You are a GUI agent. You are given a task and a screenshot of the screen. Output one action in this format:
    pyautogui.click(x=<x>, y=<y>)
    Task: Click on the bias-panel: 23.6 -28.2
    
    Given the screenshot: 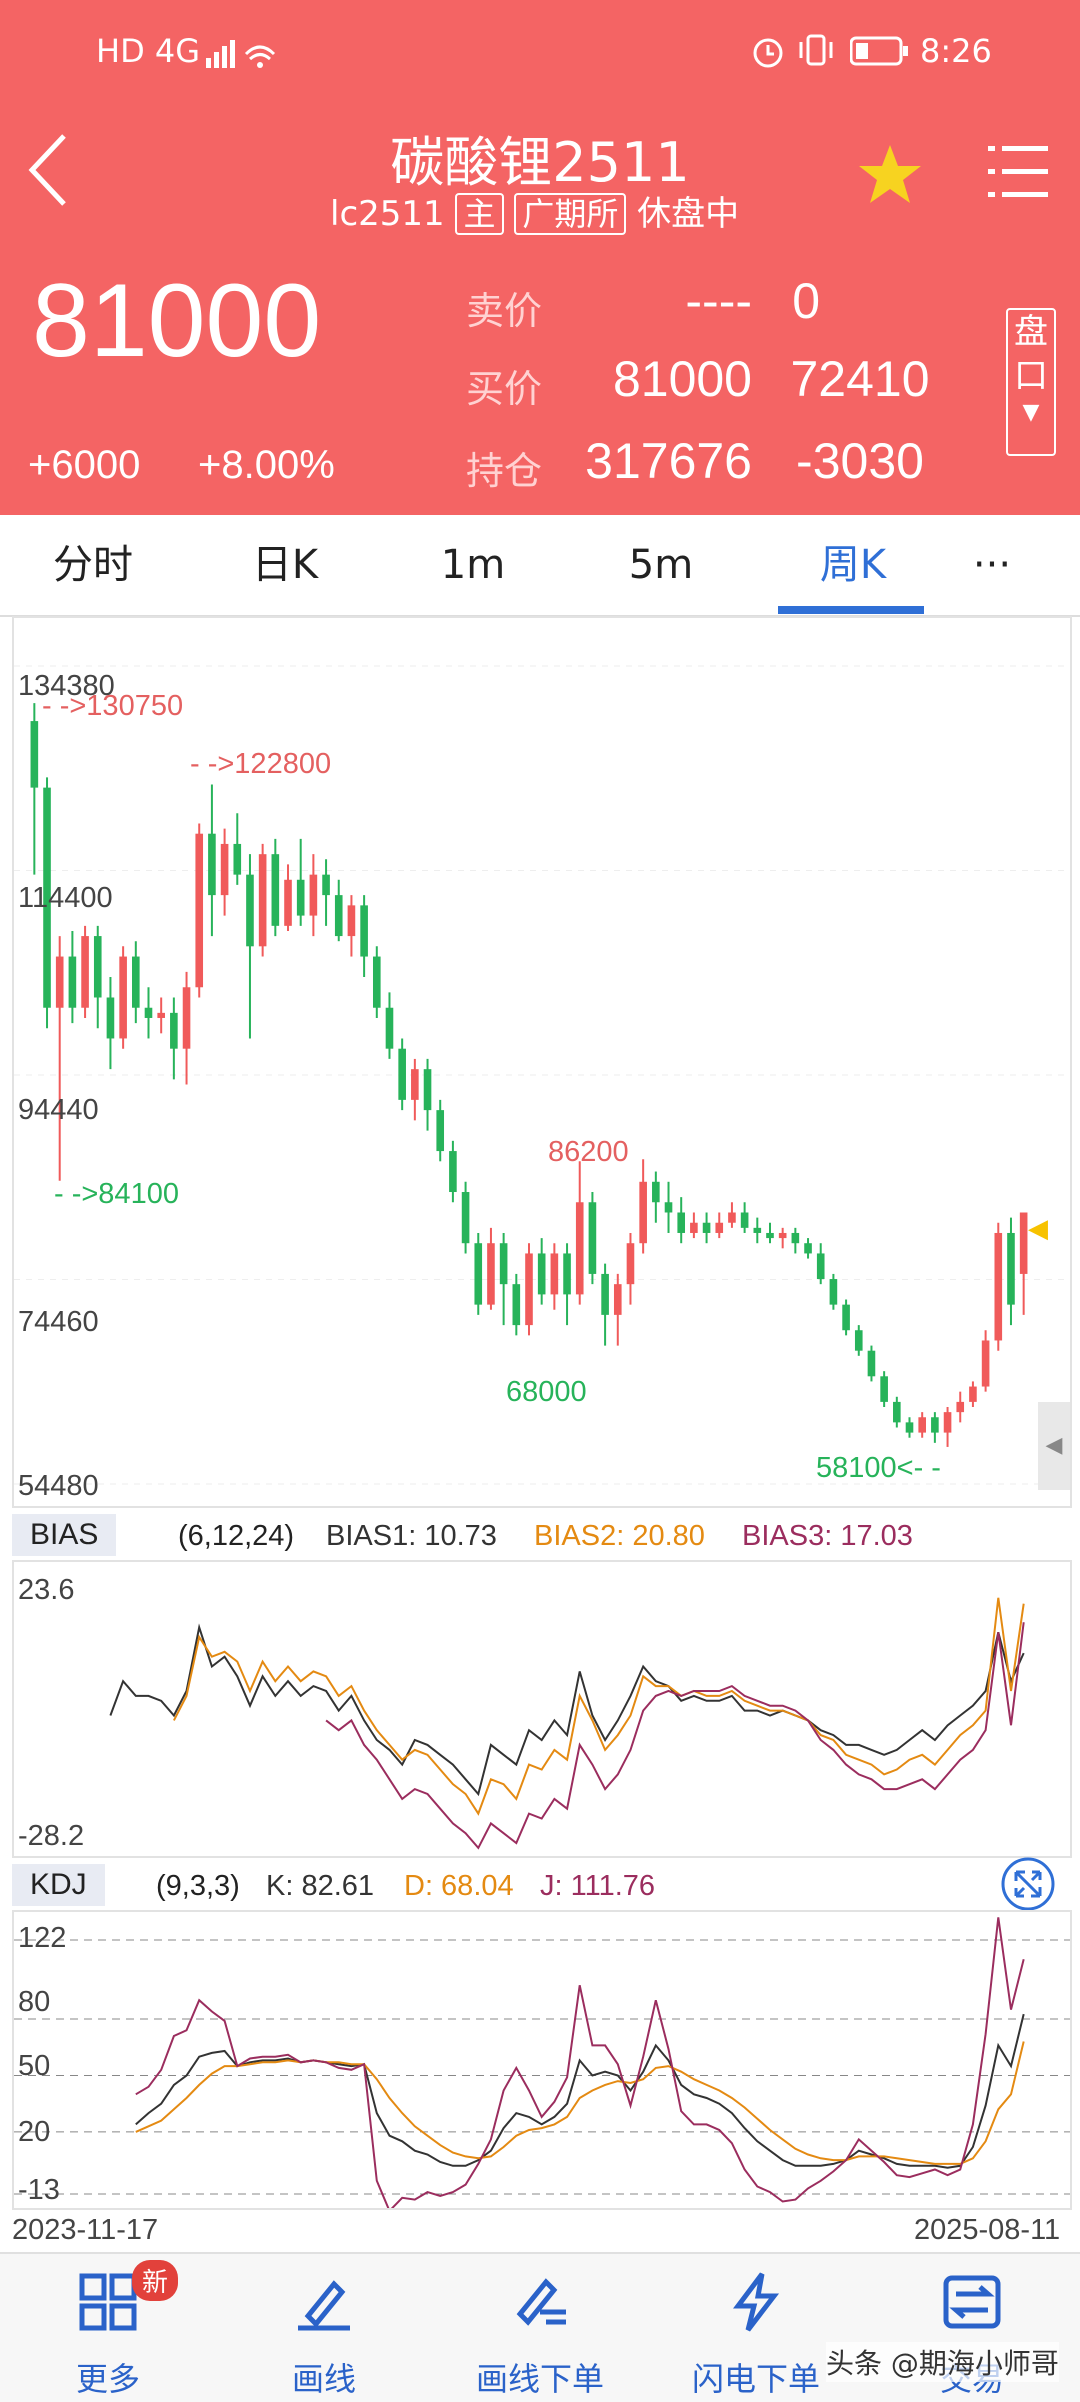 What is the action you would take?
    pyautogui.click(x=542, y=1709)
    